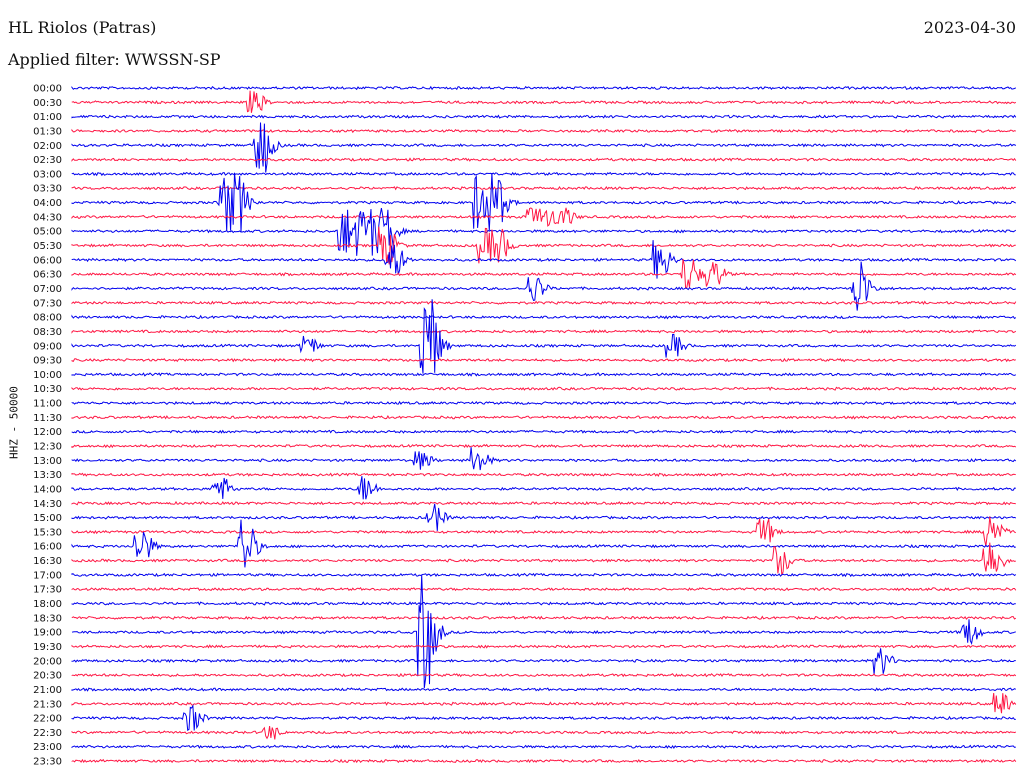 This screenshot has width=1024, height=780. I want to click on row-time-label: 22:00, so click(47, 719).